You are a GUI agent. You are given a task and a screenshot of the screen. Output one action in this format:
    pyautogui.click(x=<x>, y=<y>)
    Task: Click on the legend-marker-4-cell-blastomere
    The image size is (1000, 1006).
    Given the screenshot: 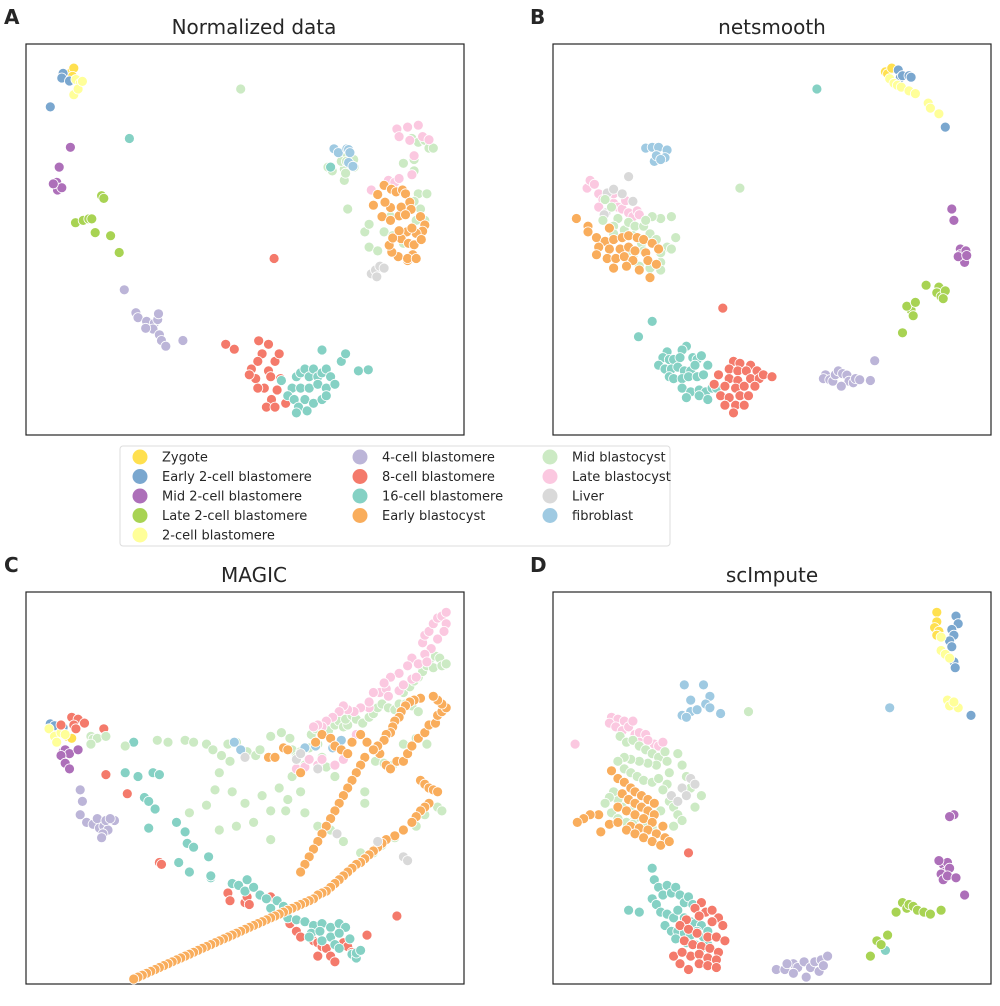 What is the action you would take?
    pyautogui.click(x=360, y=457)
    